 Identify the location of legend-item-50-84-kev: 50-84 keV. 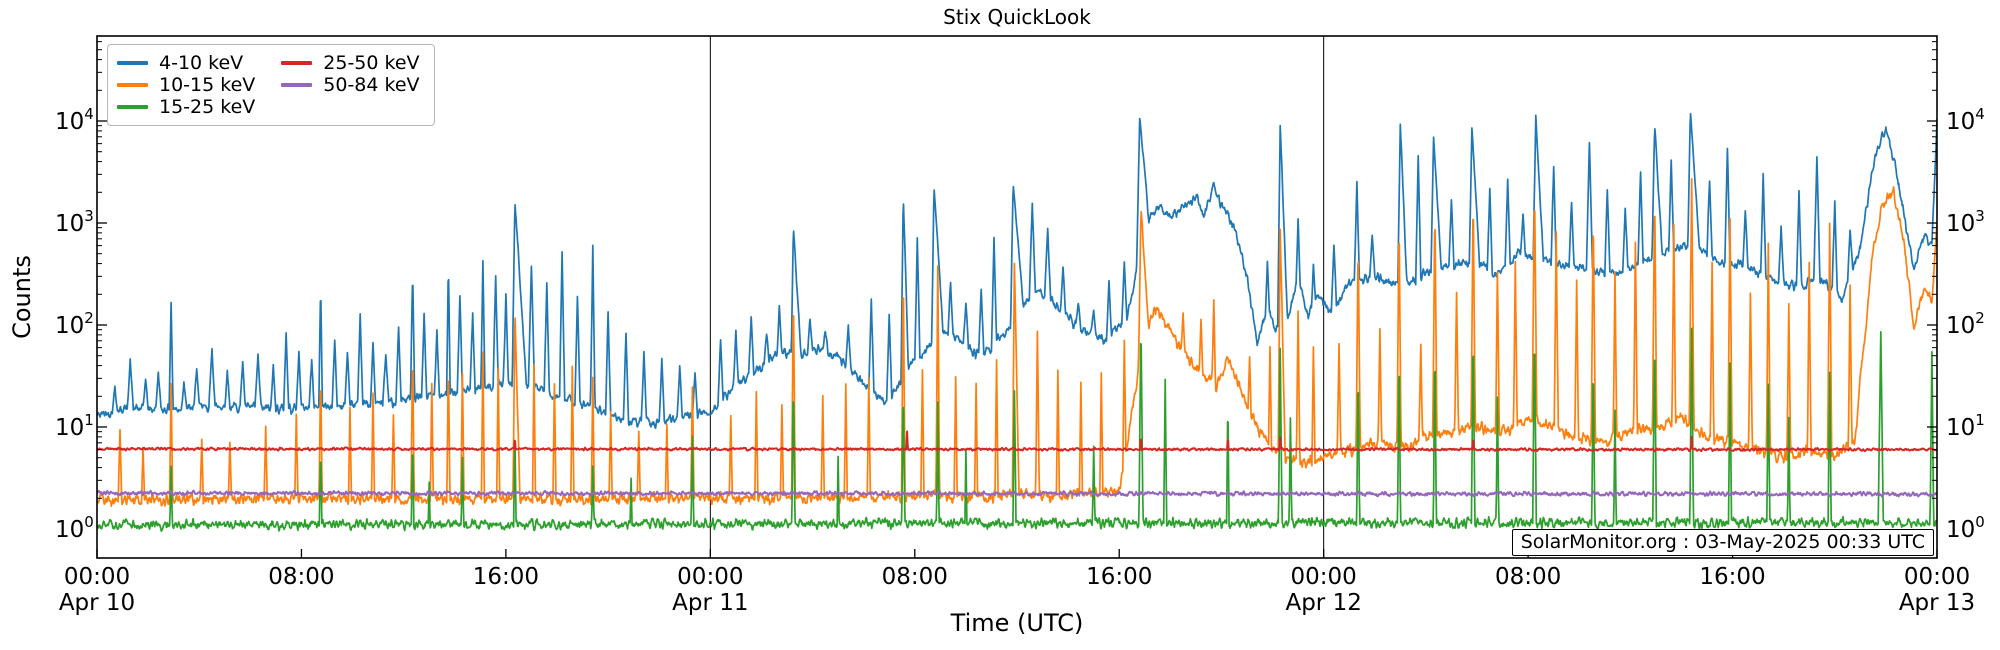
(350, 85).